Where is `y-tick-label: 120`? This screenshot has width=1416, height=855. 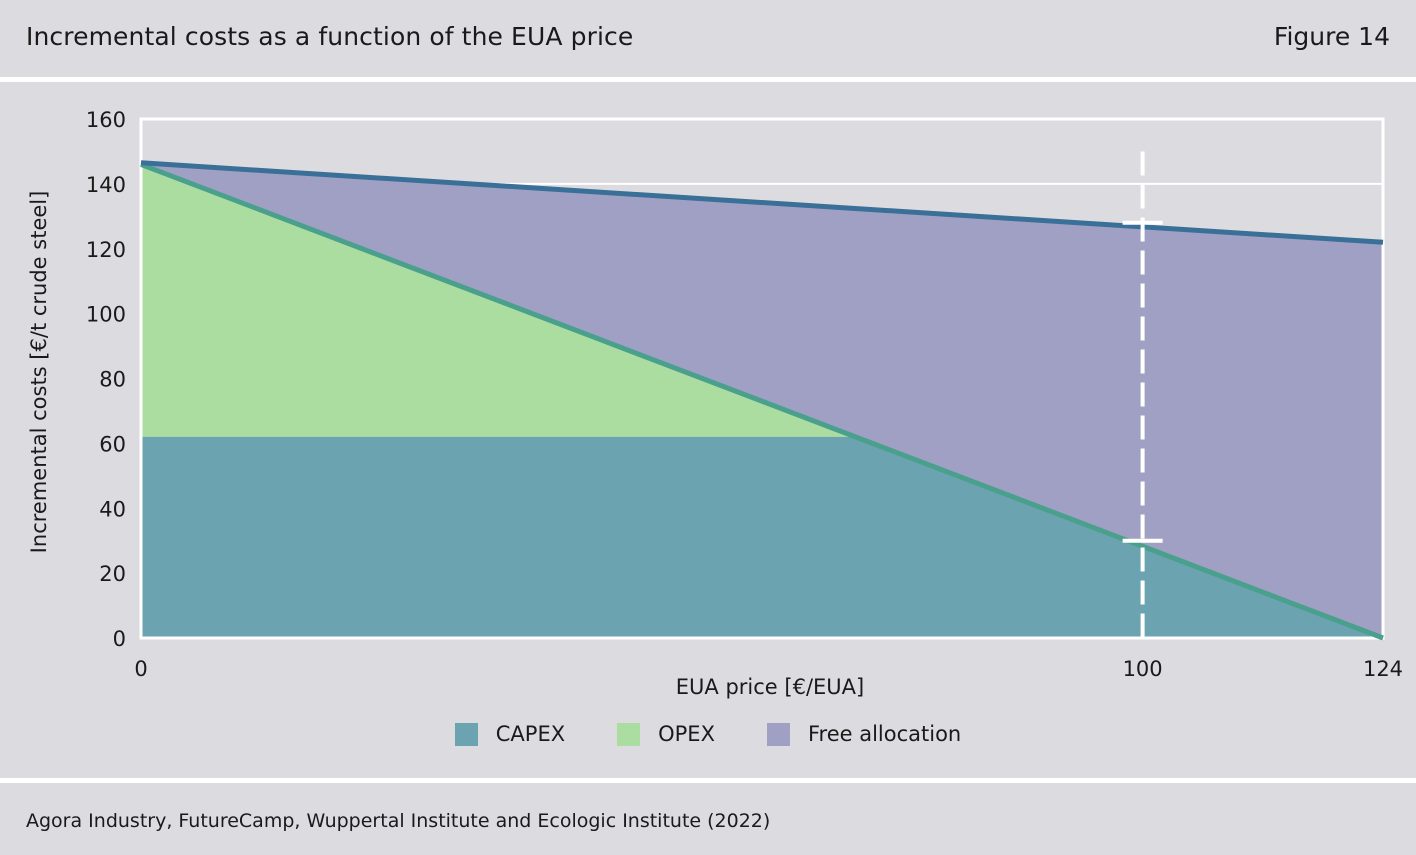 y-tick-label: 120 is located at coordinates (106, 250).